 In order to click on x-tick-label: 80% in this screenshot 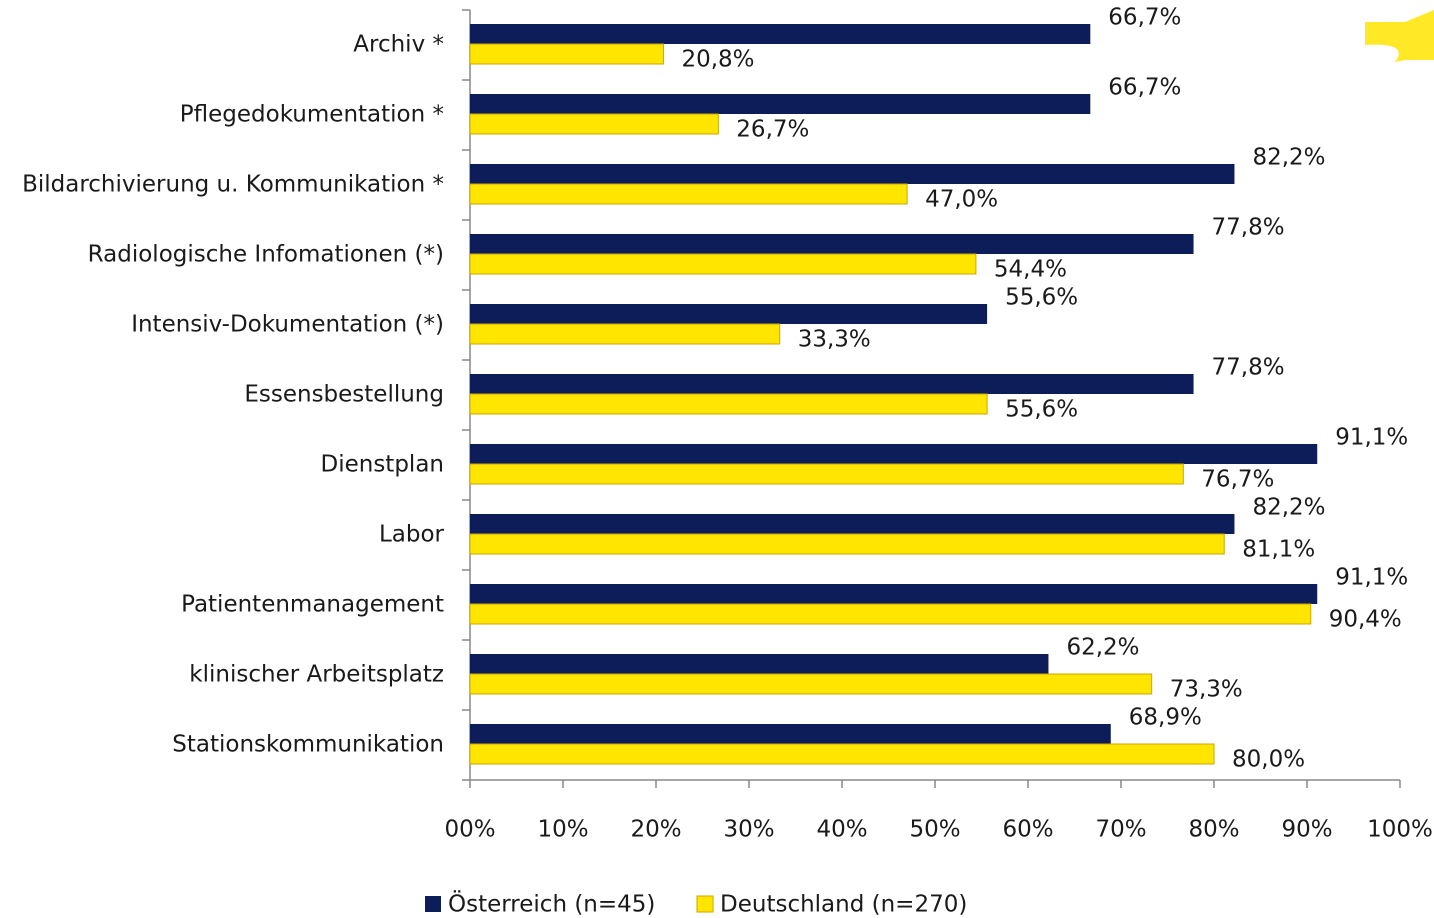, I will do `click(1213, 830)`.